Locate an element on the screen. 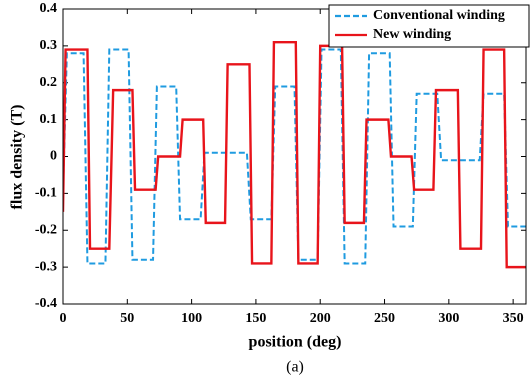 This screenshot has height=383, width=531. y-tick-label: -0.2 is located at coordinates (46, 229).